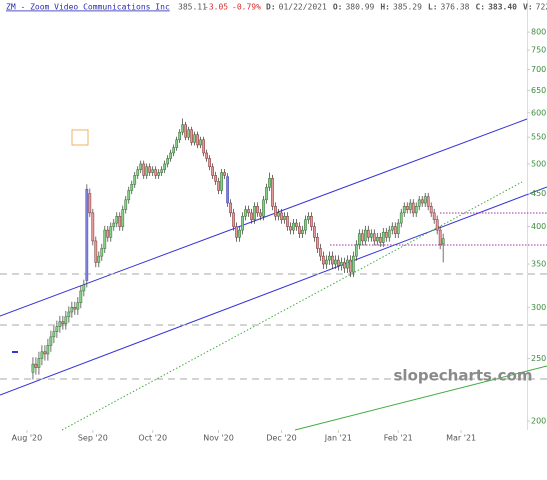 The image size is (547, 480). Describe the element at coordinates (271, 7) in the screenshot. I see `header-field-label: D:` at that location.